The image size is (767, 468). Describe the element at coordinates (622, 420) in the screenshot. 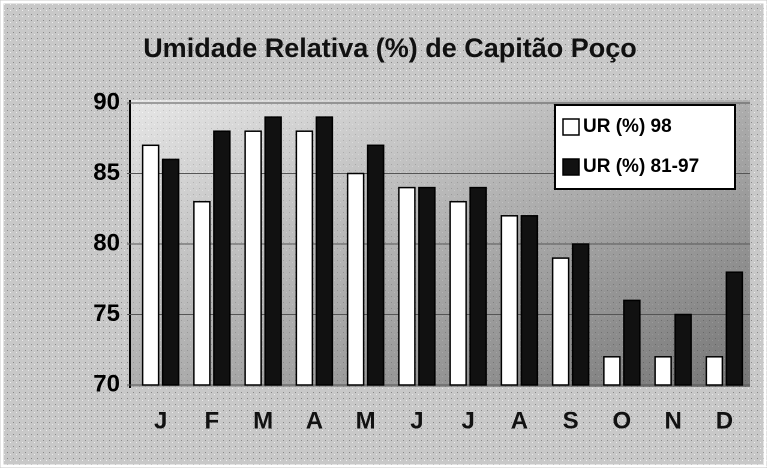

I see `x-tick-label: O` at that location.